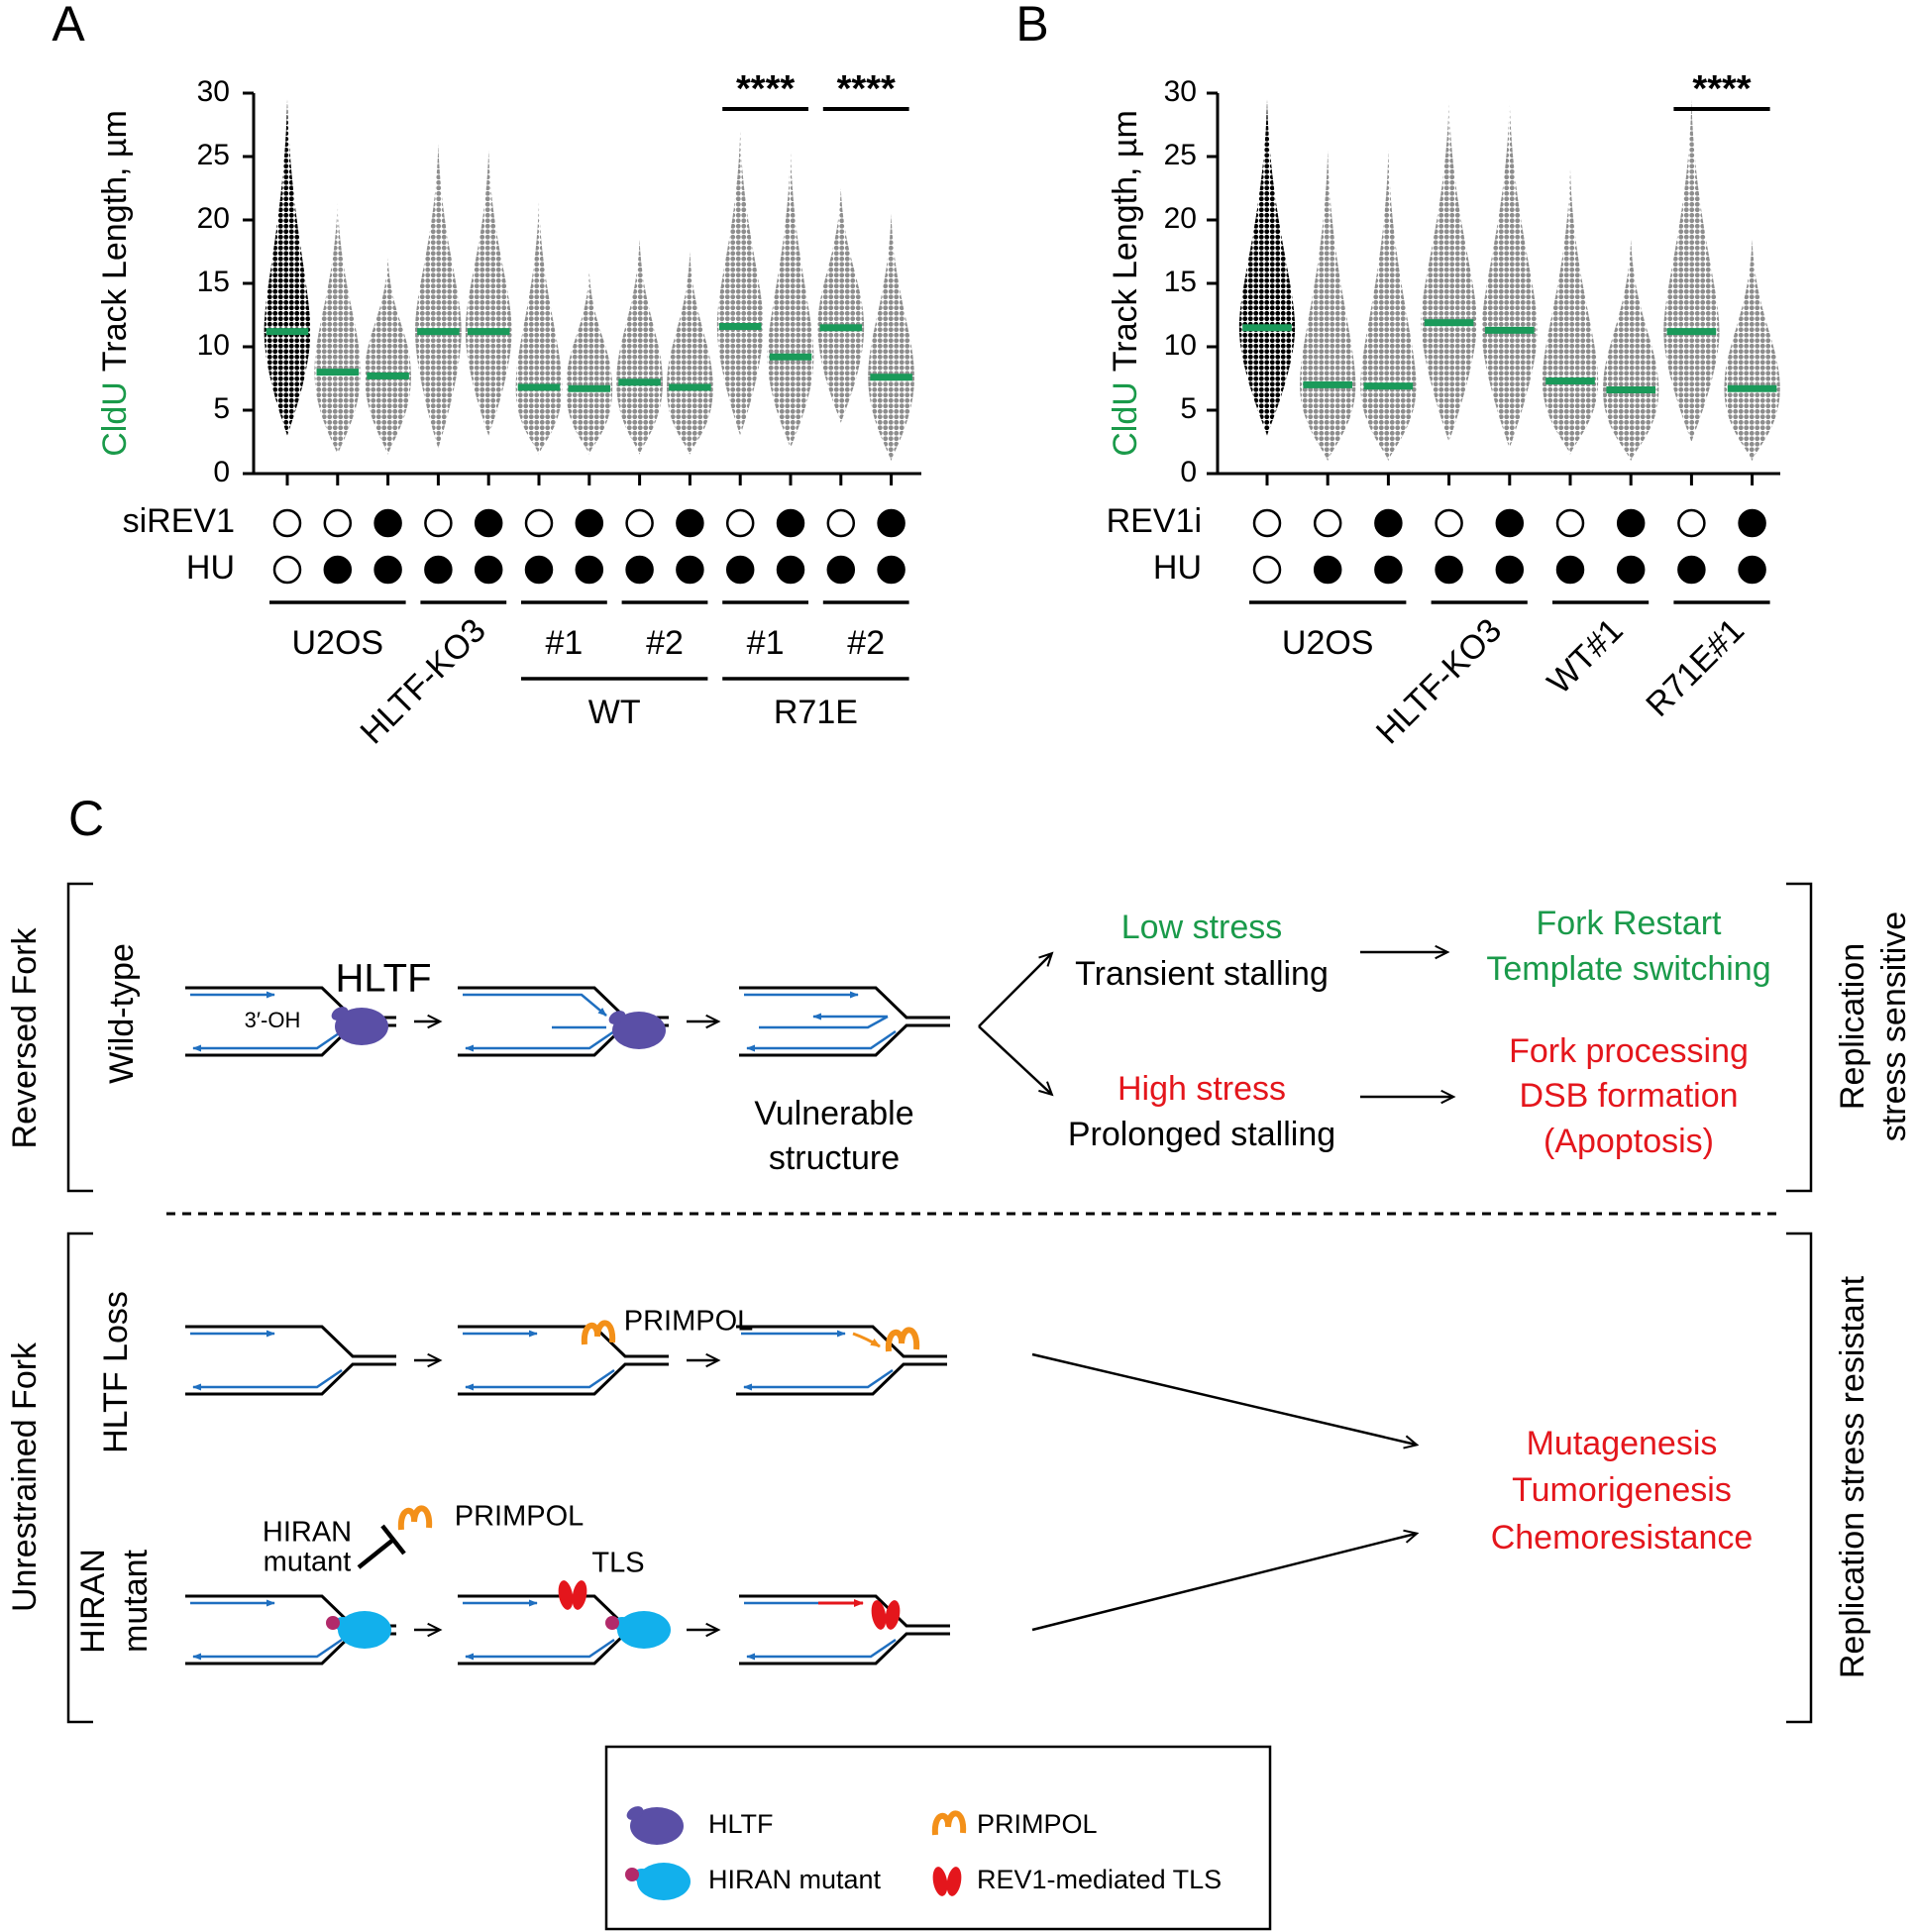 Image resolution: width=1916 pixels, height=1932 pixels. I want to click on y-tick-label: 30, so click(213, 91).